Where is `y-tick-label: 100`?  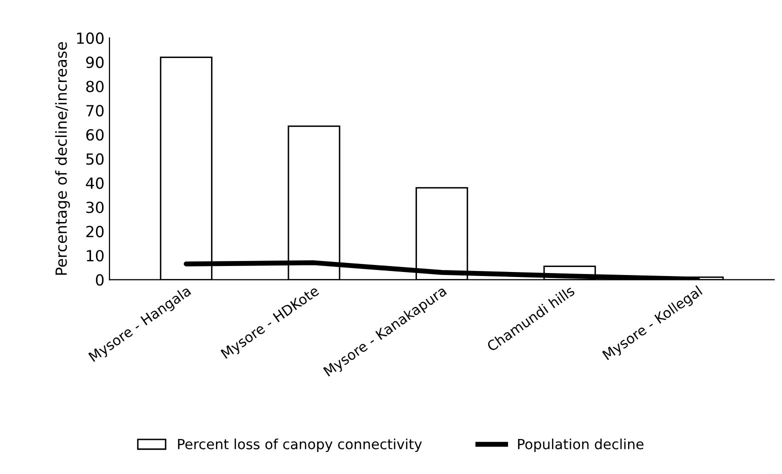 y-tick-label: 100 is located at coordinates (90, 38).